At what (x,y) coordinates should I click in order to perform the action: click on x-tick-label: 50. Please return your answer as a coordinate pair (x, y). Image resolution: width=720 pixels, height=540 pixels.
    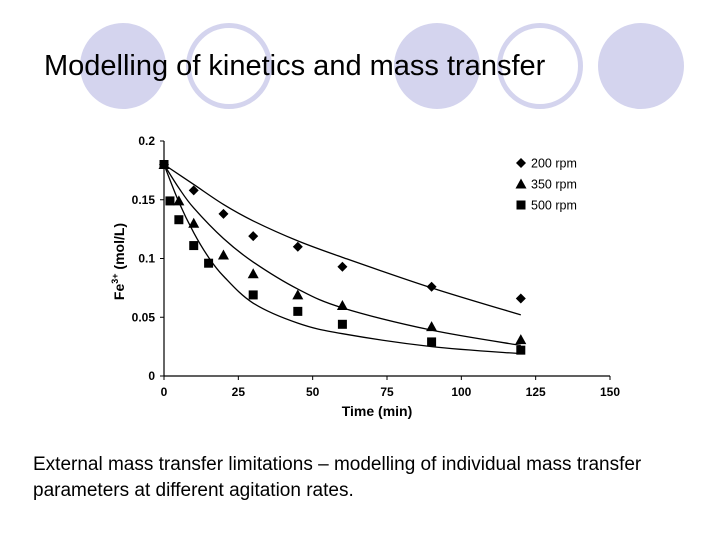
    Looking at the image, I should click on (313, 392).